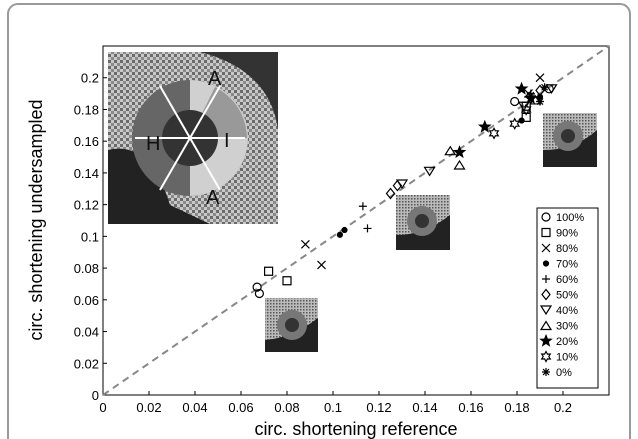 The width and height of the screenshot is (638, 439). Describe the element at coordinates (567, 327) in the screenshot. I see `legend-label: 30%` at that location.